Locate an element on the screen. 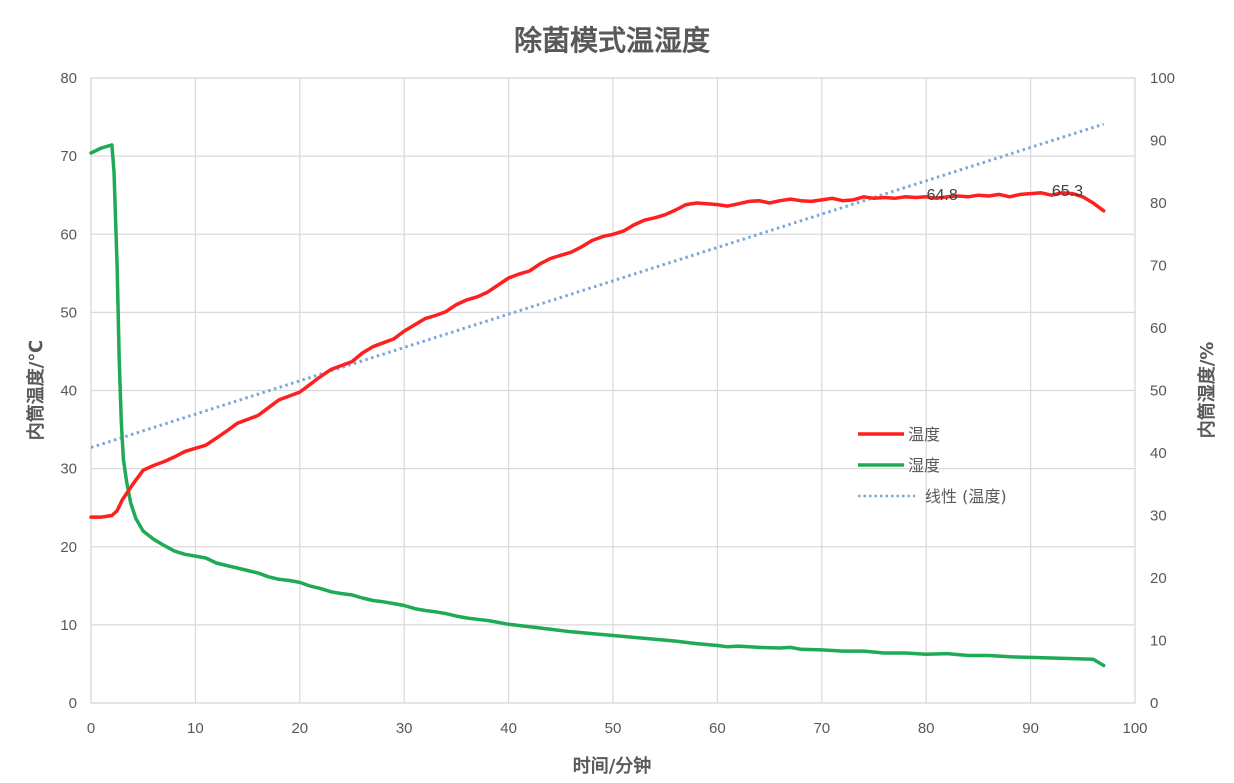  left-axis-ticks: 0 10 20 30 40 50 60 70 80 is located at coordinates (68, 391).